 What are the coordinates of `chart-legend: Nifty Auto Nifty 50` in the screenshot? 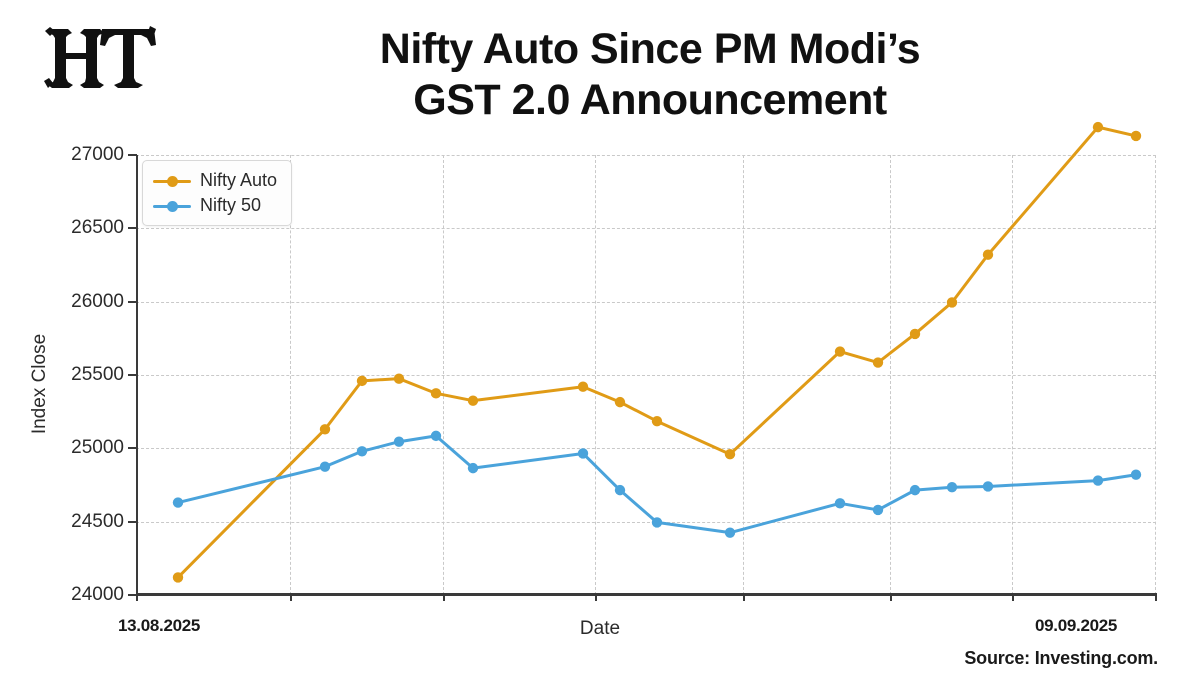 It's located at (217, 193).